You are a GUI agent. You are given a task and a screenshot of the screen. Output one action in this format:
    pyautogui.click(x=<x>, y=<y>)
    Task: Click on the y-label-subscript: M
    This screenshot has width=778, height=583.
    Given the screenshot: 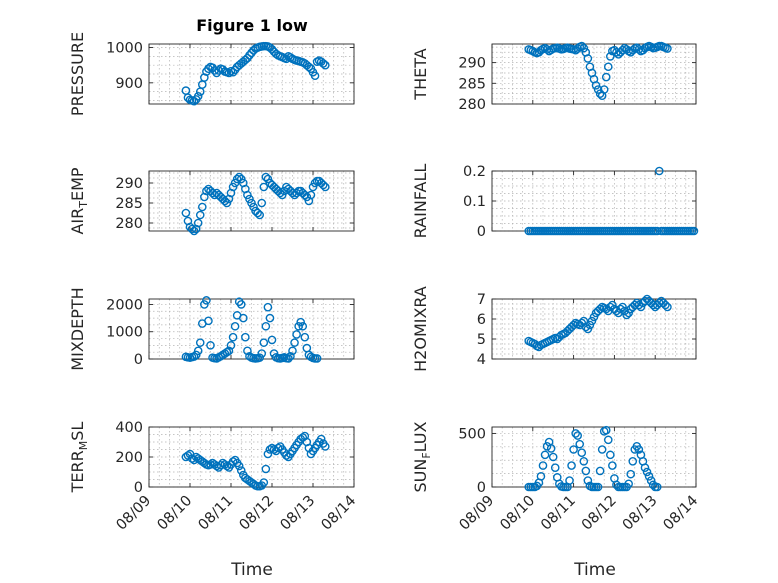 What is the action you would take?
    pyautogui.click(x=83, y=446)
    